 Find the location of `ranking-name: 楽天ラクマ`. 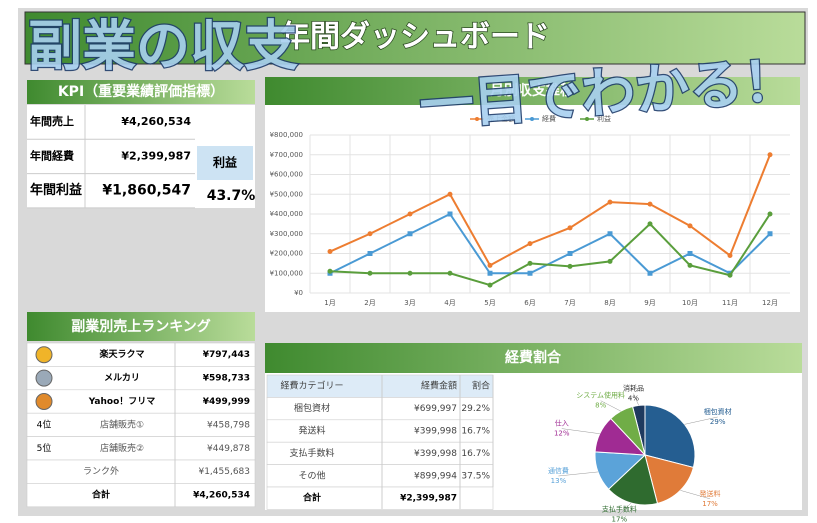

ranking-name: 楽天ラクマ is located at coordinates (121, 354).